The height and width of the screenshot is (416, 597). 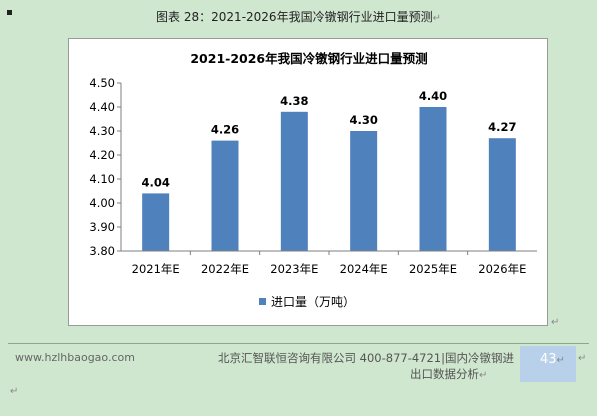 I want to click on data-label: 4.30, so click(x=363, y=120).